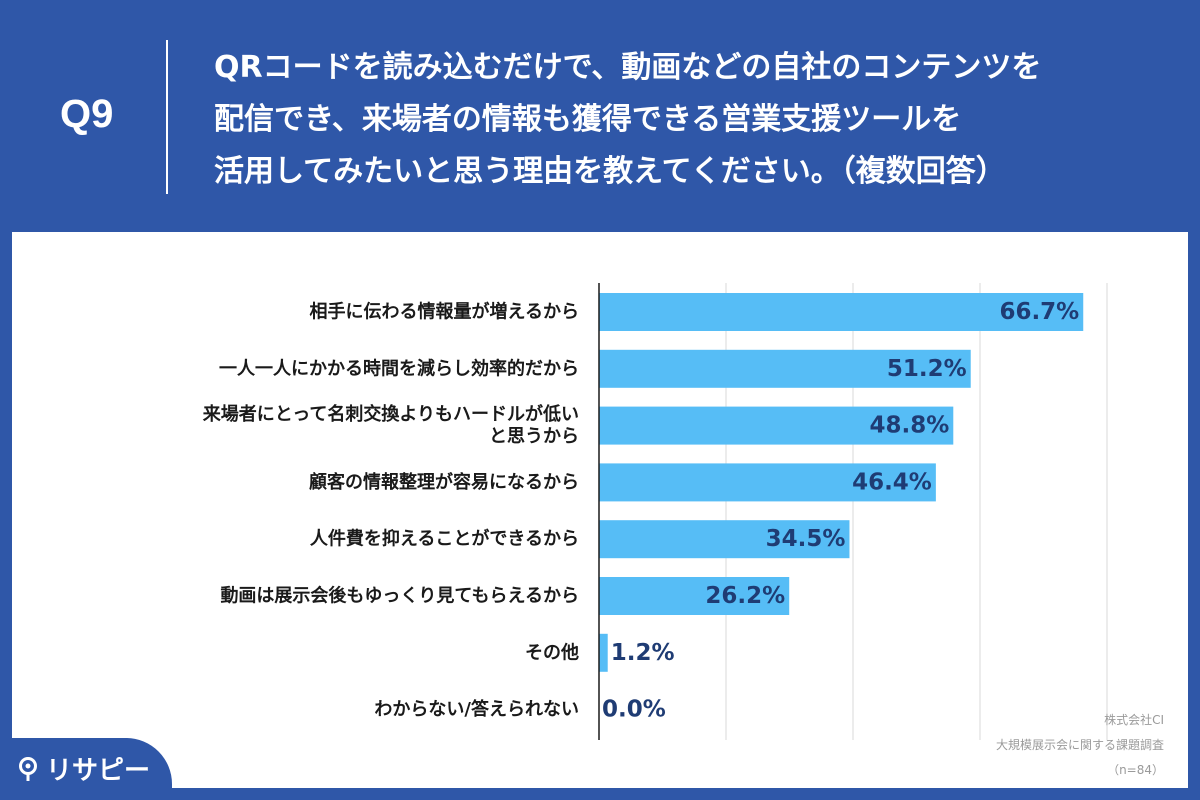 The height and width of the screenshot is (800, 1200). Describe the element at coordinates (534, 436) in the screenshot. I see `category-label: と思うから` at that location.